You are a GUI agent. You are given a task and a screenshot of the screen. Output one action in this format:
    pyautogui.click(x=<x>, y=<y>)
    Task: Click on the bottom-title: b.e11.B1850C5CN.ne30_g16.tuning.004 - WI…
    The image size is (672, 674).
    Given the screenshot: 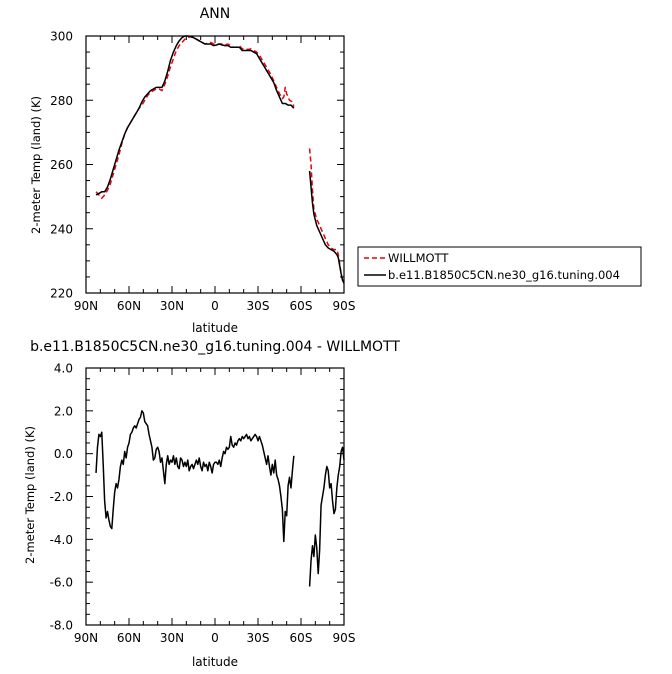 What is the action you would take?
    pyautogui.click(x=215, y=347)
    